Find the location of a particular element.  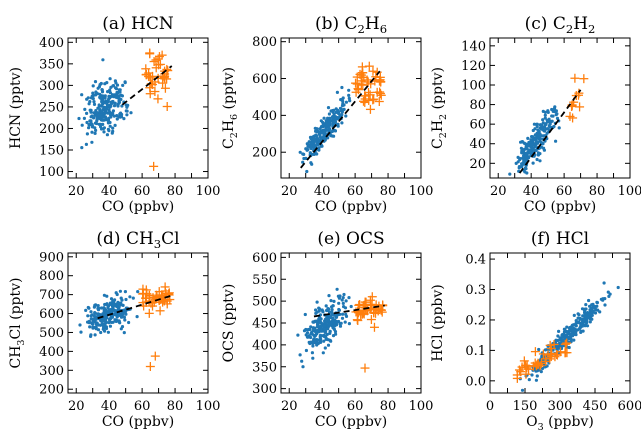

y-axis-label: HCl (ppbv) is located at coordinates (438, 323).